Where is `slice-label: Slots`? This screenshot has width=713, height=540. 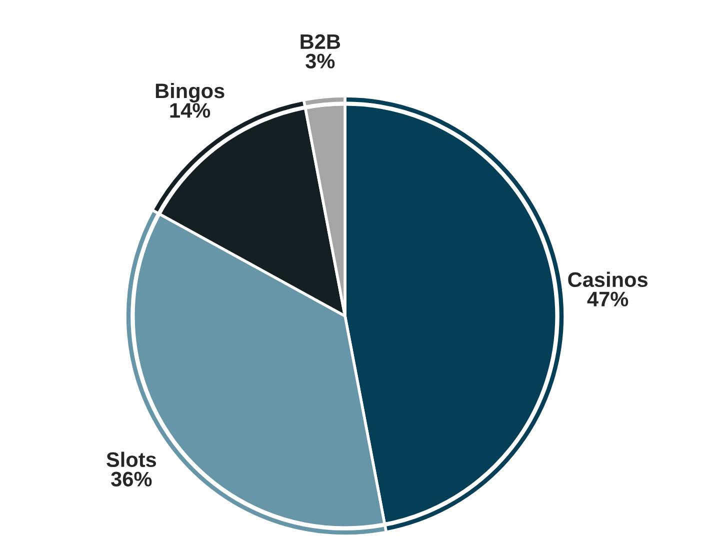 slice-label: Slots is located at coordinates (131, 460).